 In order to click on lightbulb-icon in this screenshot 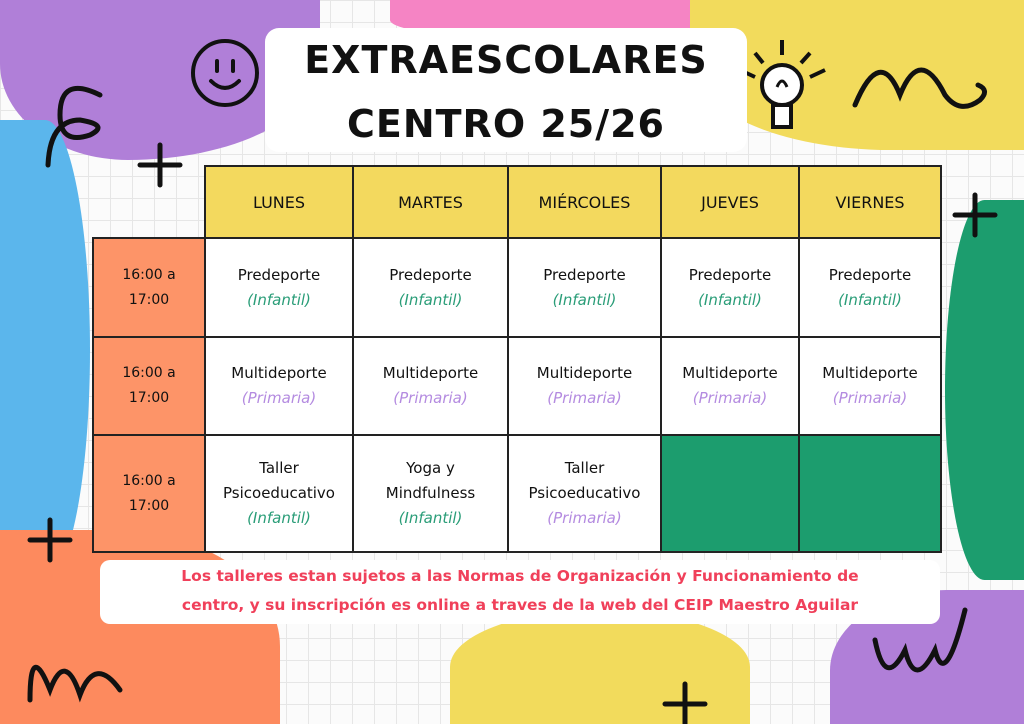, I will do `click(782, 84)`.